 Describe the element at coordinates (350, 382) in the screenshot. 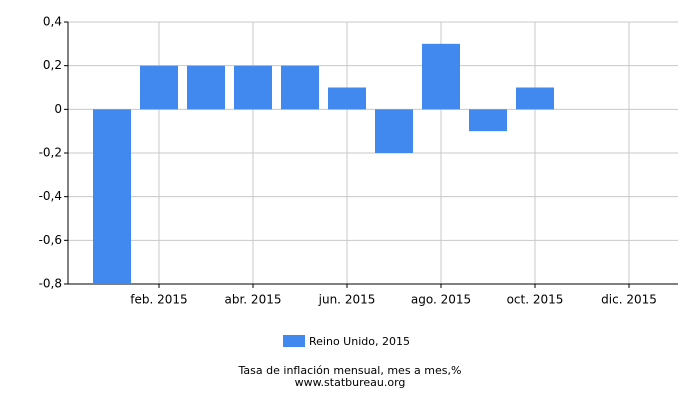

I see `chart-source: www.statbureau.org` at that location.